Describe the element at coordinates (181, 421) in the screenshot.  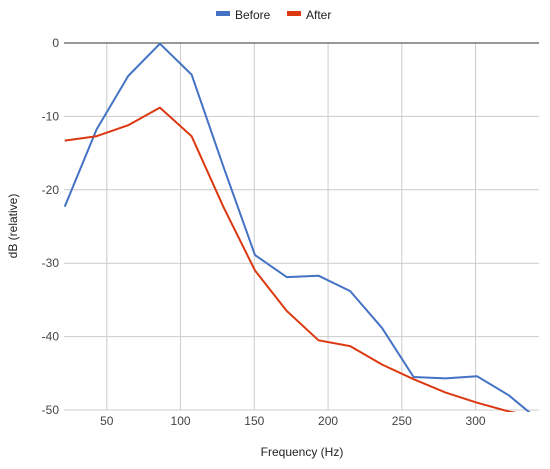
I see `x-tick-100: 100` at that location.